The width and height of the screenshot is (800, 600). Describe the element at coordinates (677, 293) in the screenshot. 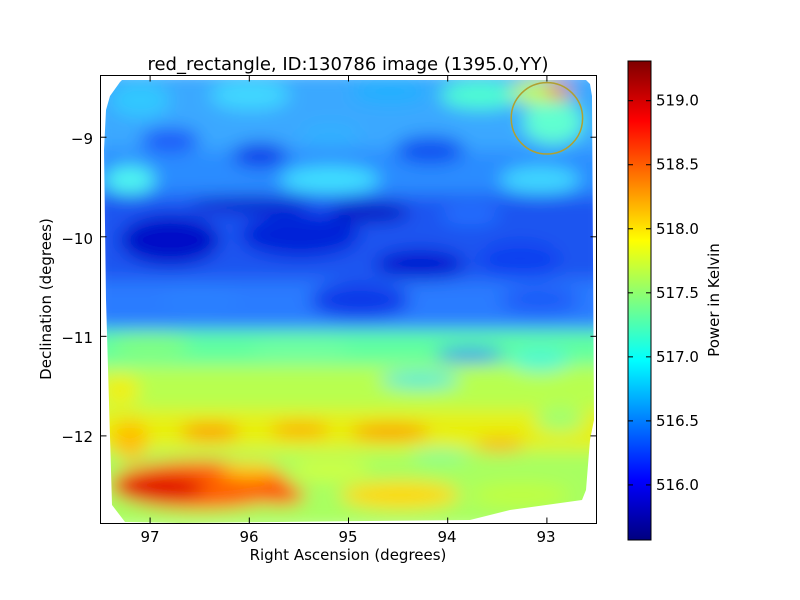

I see `colorbar-tick-label: 517.5` at that location.